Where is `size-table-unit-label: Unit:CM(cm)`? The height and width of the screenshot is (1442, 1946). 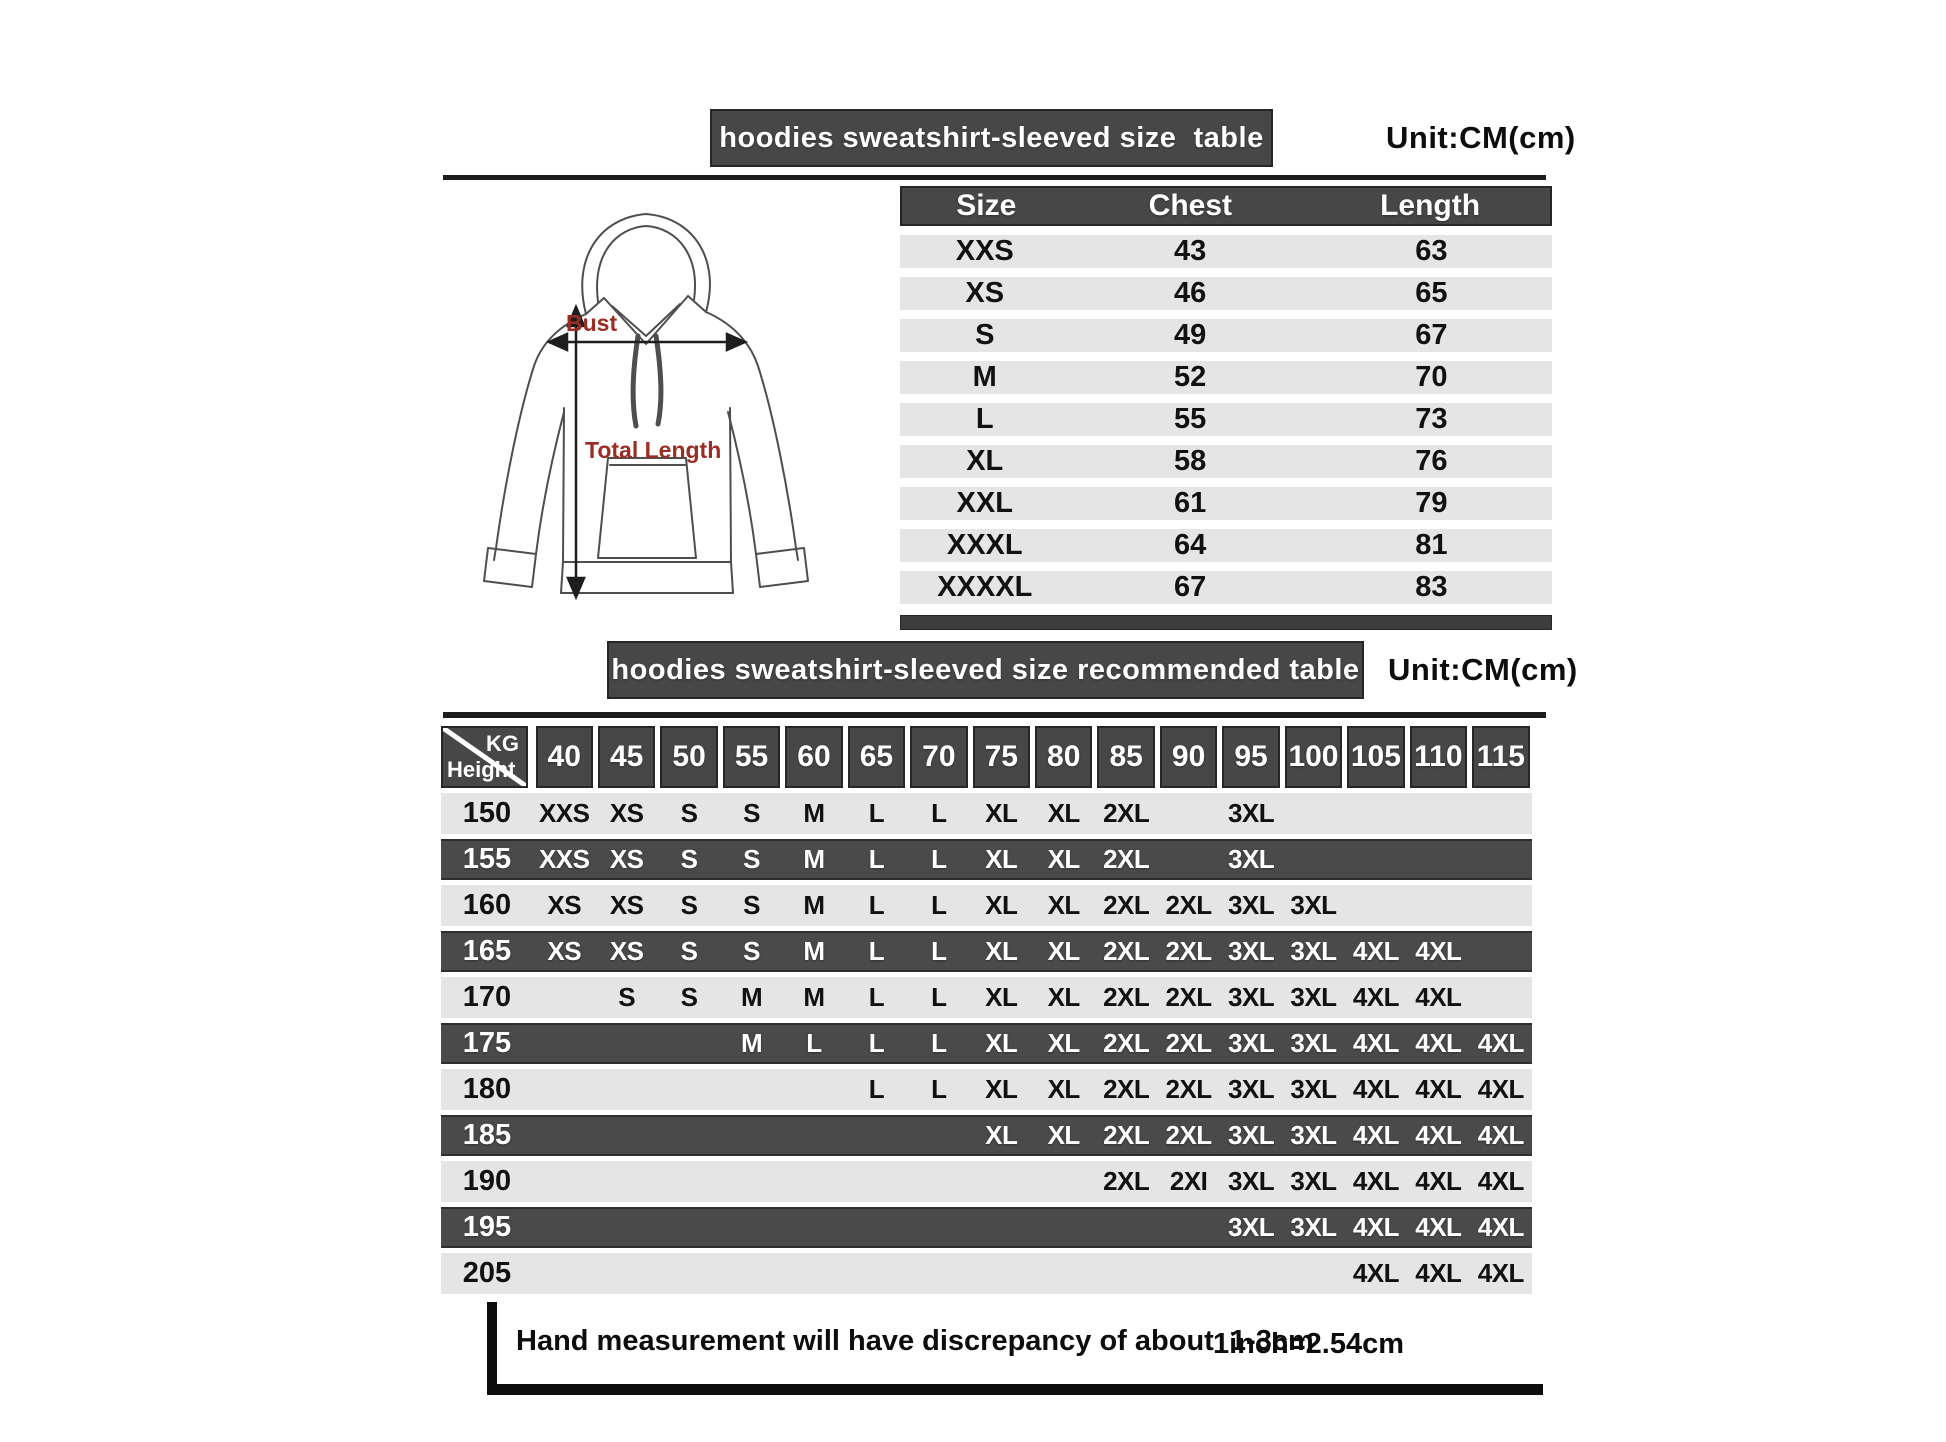
size-table-unit-label: Unit:CM(cm) is located at coordinates (1481, 137).